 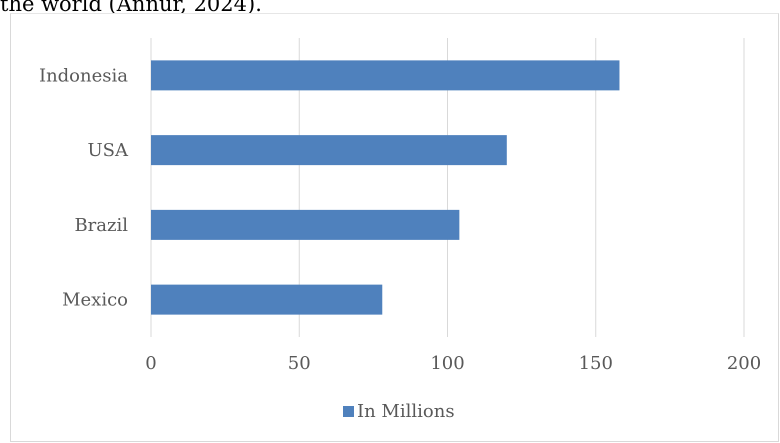 I want to click on y-category-label-mexico: Mexico, so click(x=95, y=300).